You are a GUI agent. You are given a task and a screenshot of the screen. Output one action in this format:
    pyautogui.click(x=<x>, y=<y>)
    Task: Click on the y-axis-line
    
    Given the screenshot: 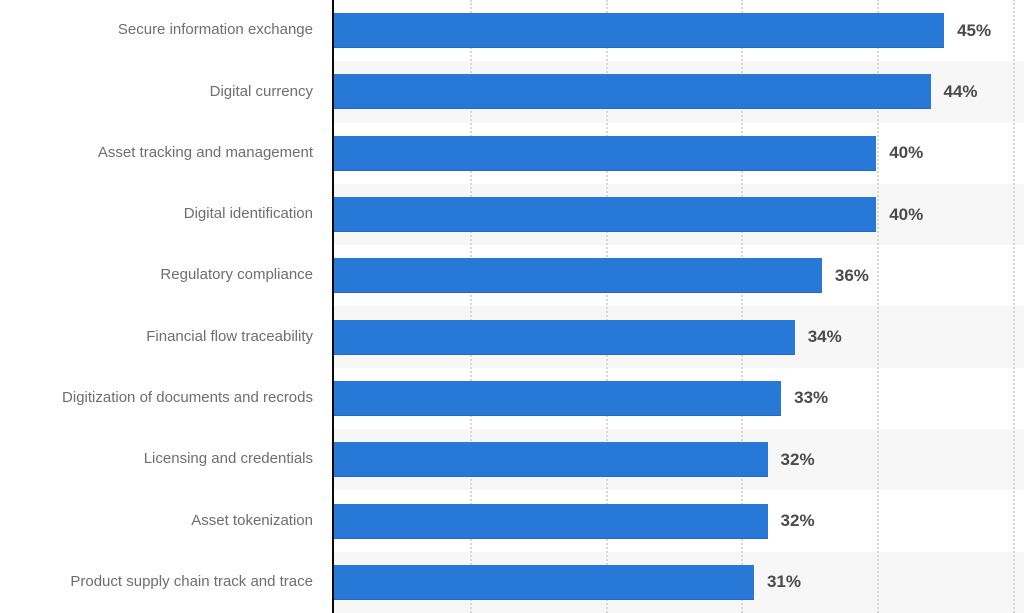 What is the action you would take?
    pyautogui.click(x=333, y=306)
    